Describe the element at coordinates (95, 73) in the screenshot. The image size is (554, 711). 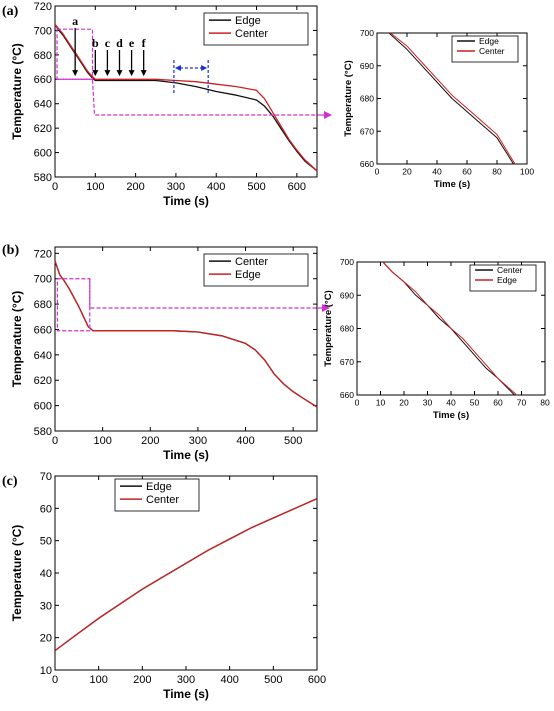
I see `stage-arrow-head-b` at that location.